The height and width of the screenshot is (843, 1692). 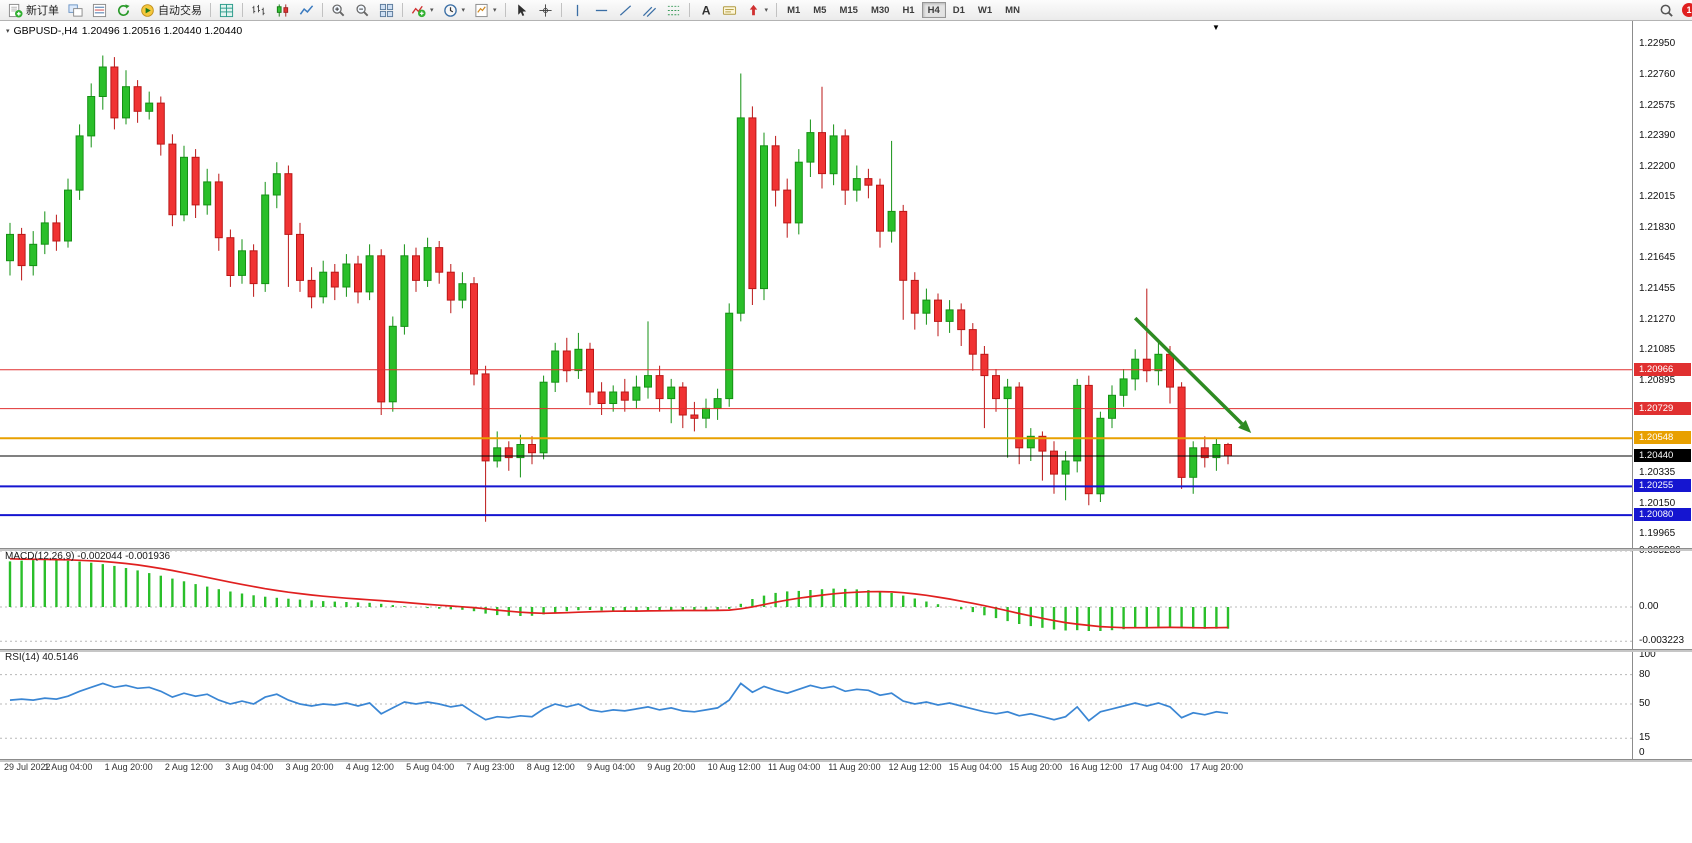 What do you see at coordinates (1662, 438) in the screenshot?
I see `price-tag: 1.20548` at bounding box center [1662, 438].